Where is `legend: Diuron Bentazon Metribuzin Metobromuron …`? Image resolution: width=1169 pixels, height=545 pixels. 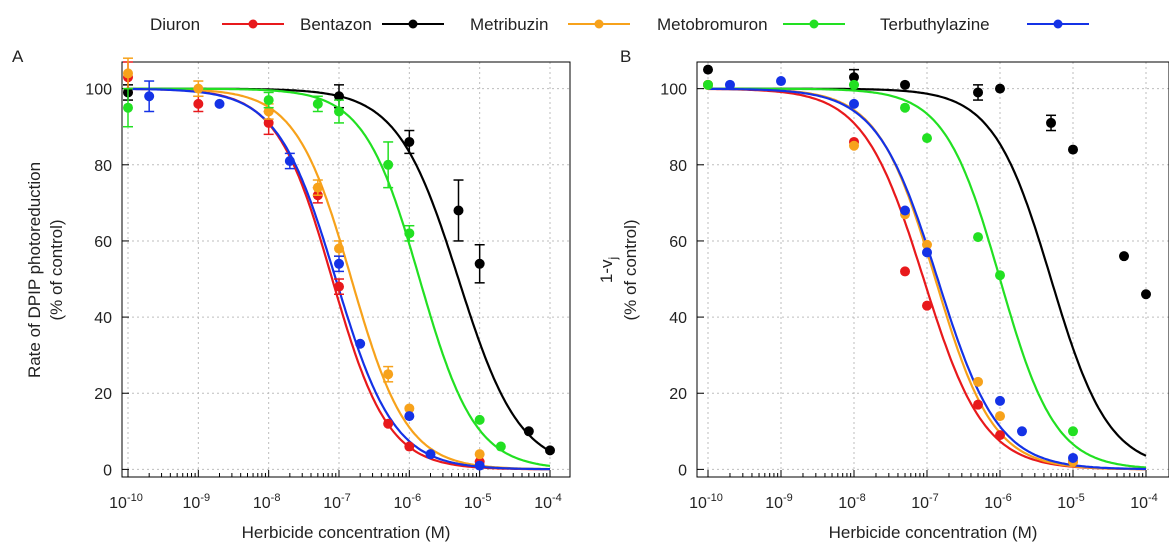
legend: Diuron Bentazon Metribuzin Metobromuron … is located at coordinates (619, 24).